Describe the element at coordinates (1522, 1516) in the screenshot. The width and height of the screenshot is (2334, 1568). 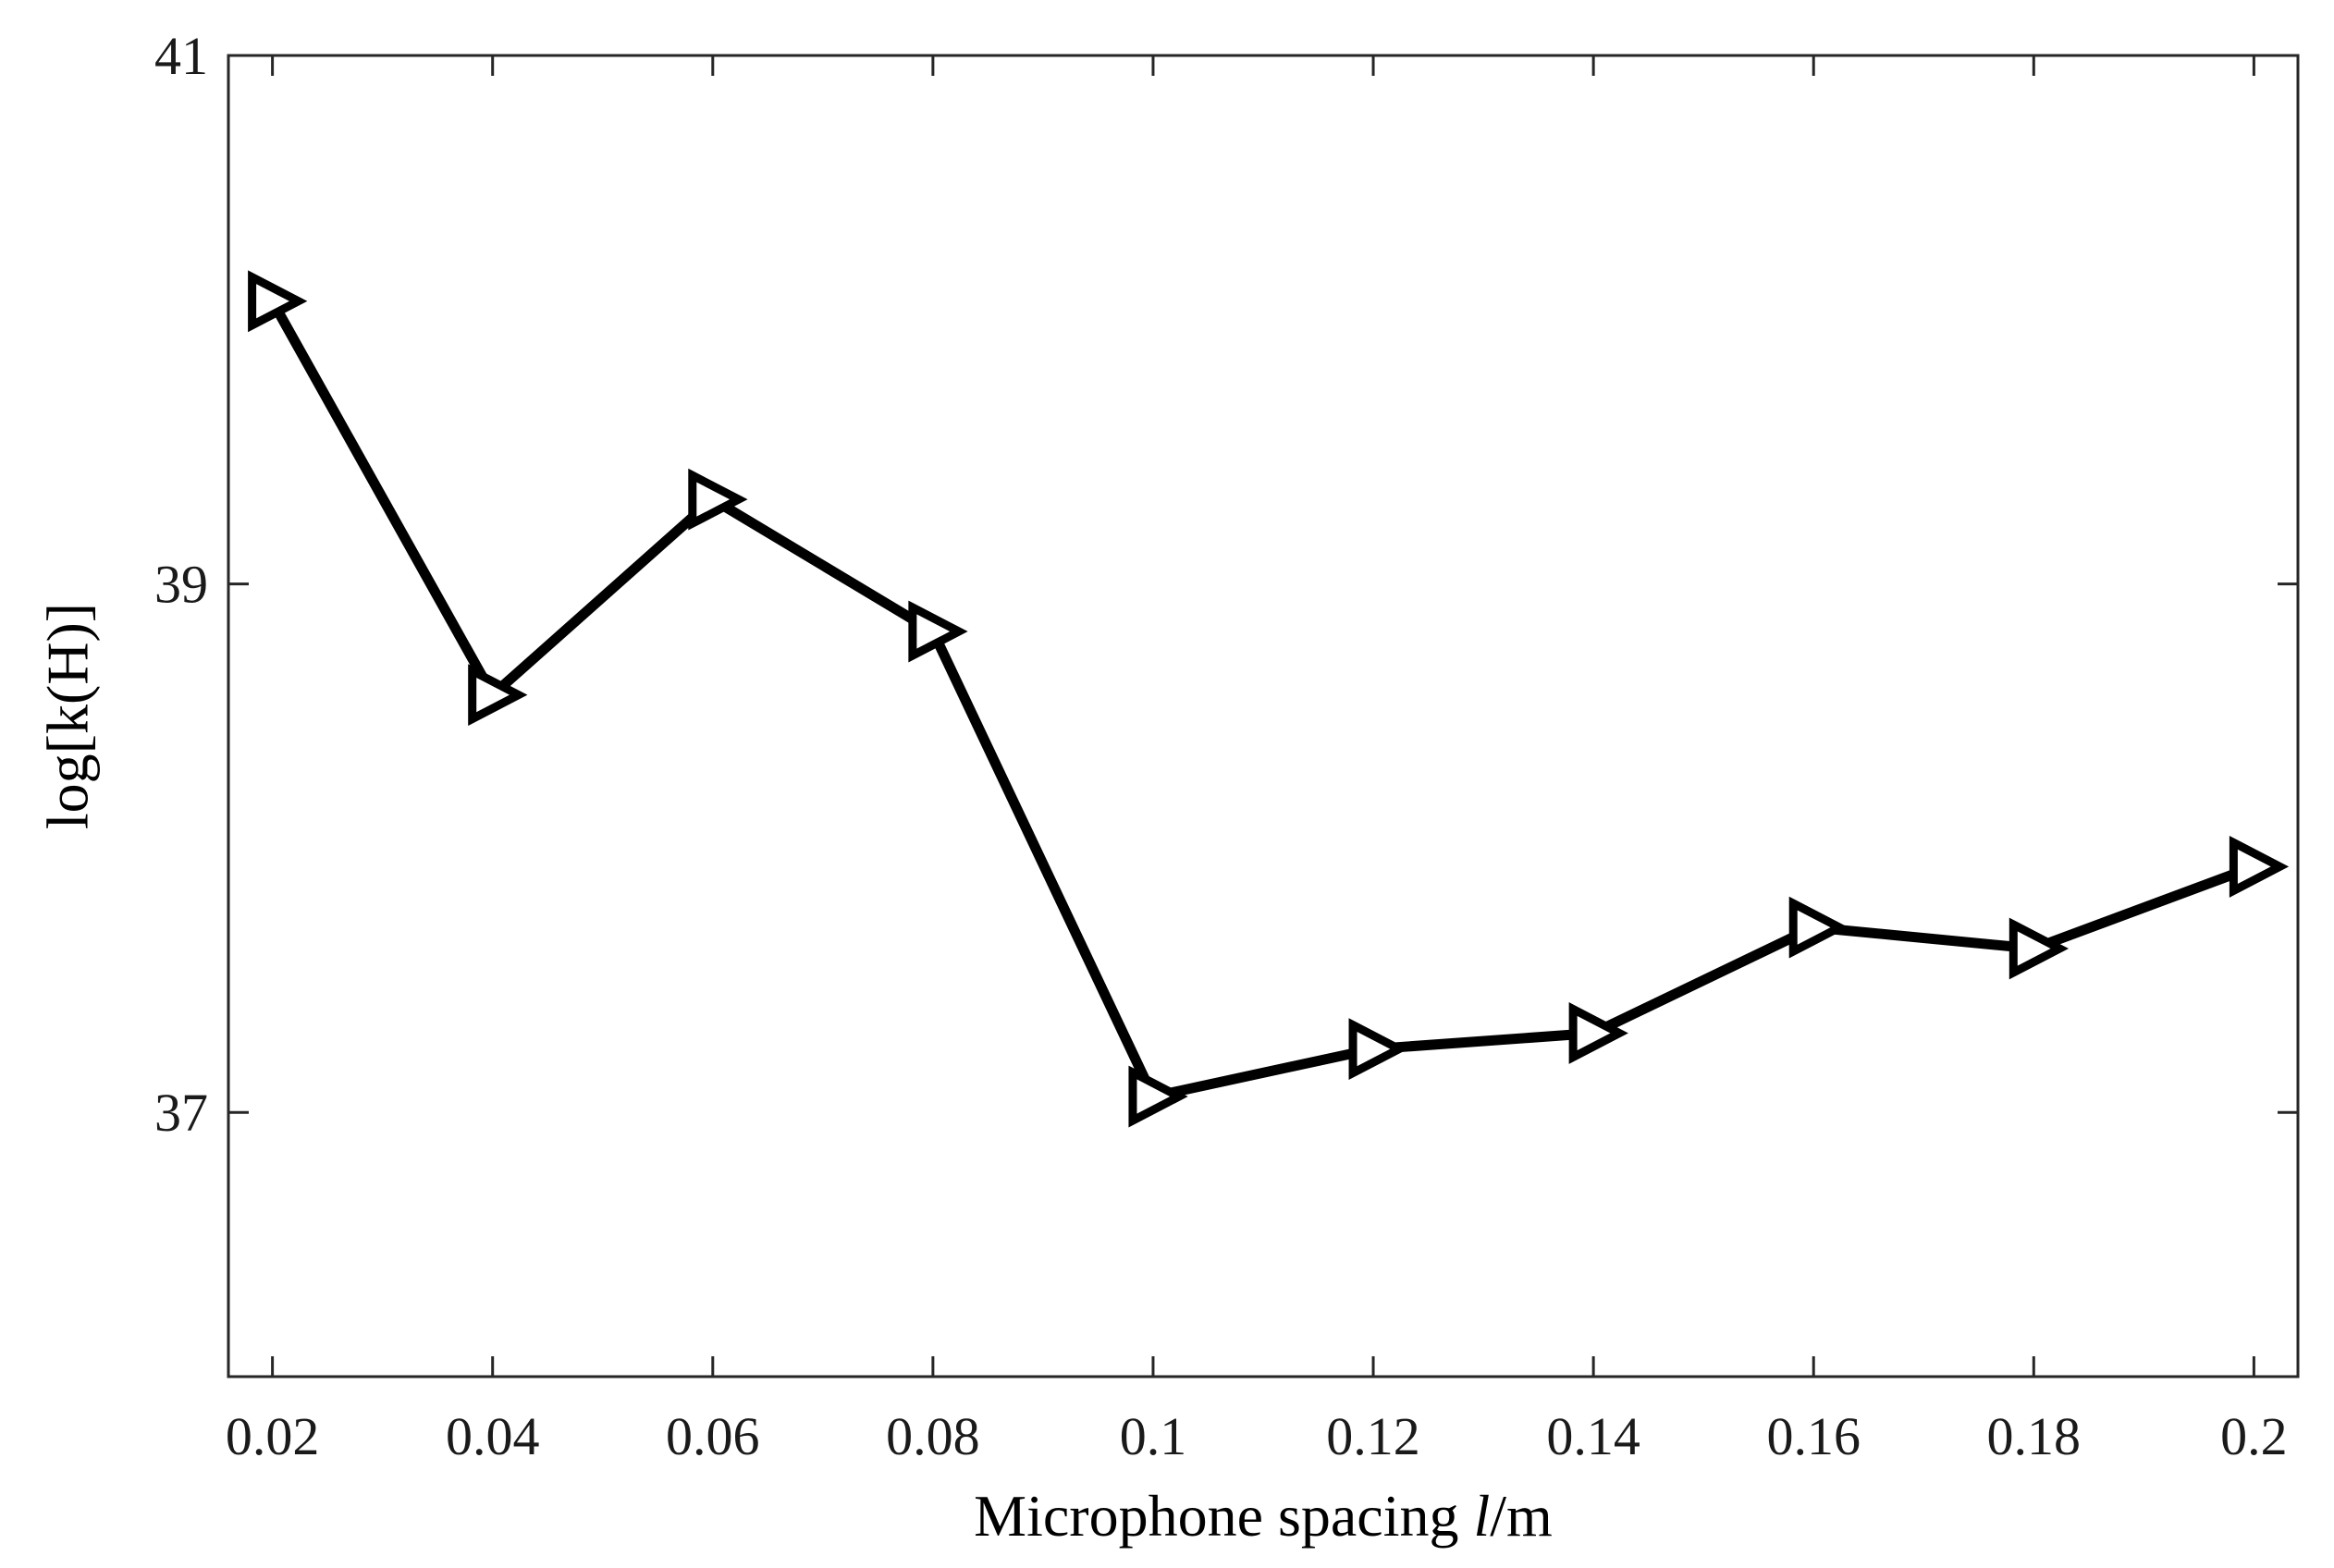
I see `x-axis-title-suffix: /m` at that location.